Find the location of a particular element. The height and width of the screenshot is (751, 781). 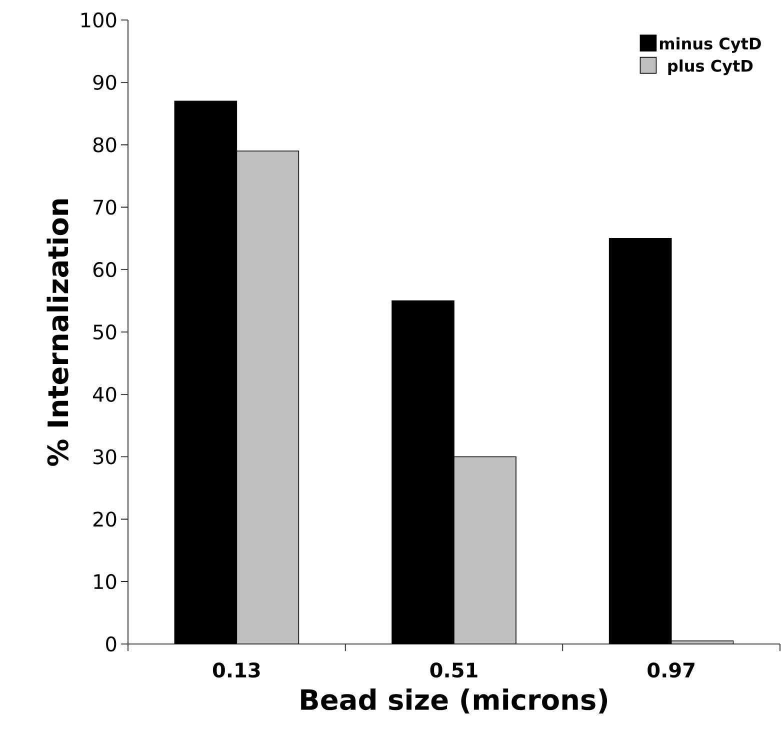

y-tick-label: 0 is located at coordinates (111, 644).